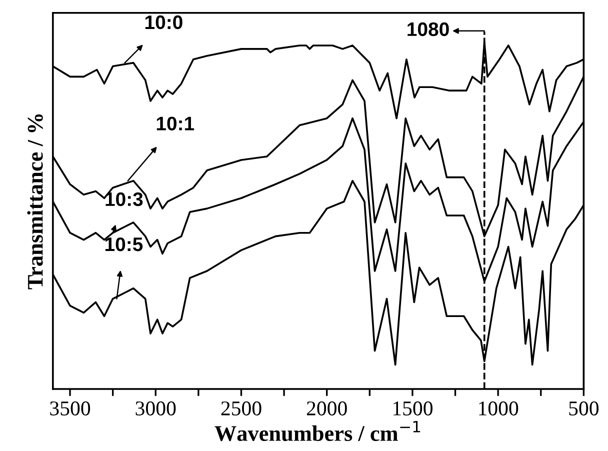 The height and width of the screenshot is (451, 608). What do you see at coordinates (584, 408) in the screenshot?
I see `x-tick-label: 500` at bounding box center [584, 408].